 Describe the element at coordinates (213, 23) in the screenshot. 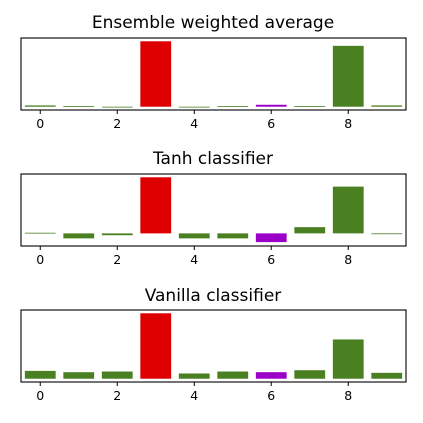

I see `chart-title: Ensemble weighted average` at that location.